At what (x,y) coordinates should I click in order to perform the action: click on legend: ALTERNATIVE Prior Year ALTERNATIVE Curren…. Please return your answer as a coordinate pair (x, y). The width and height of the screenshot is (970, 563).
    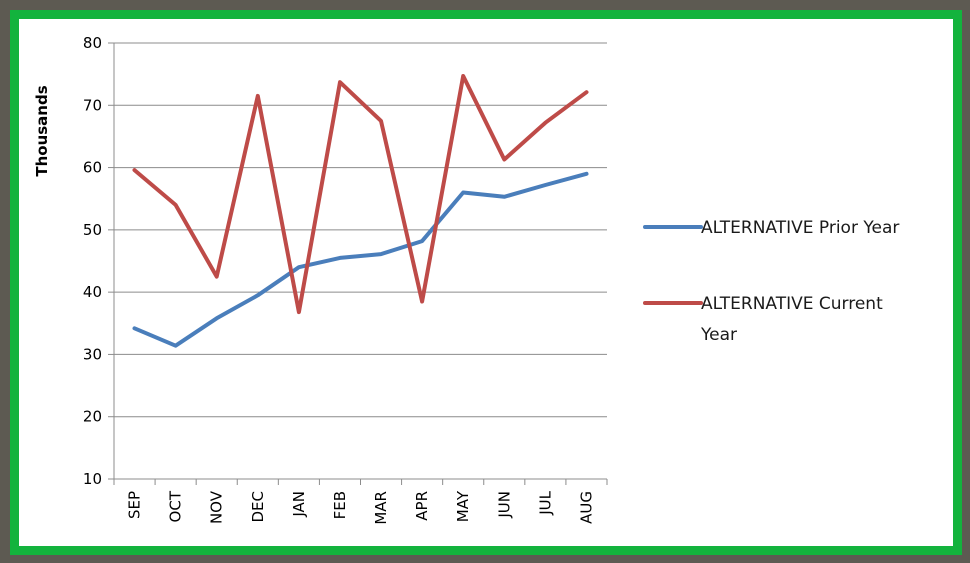
    Looking at the image, I should click on (771, 281).